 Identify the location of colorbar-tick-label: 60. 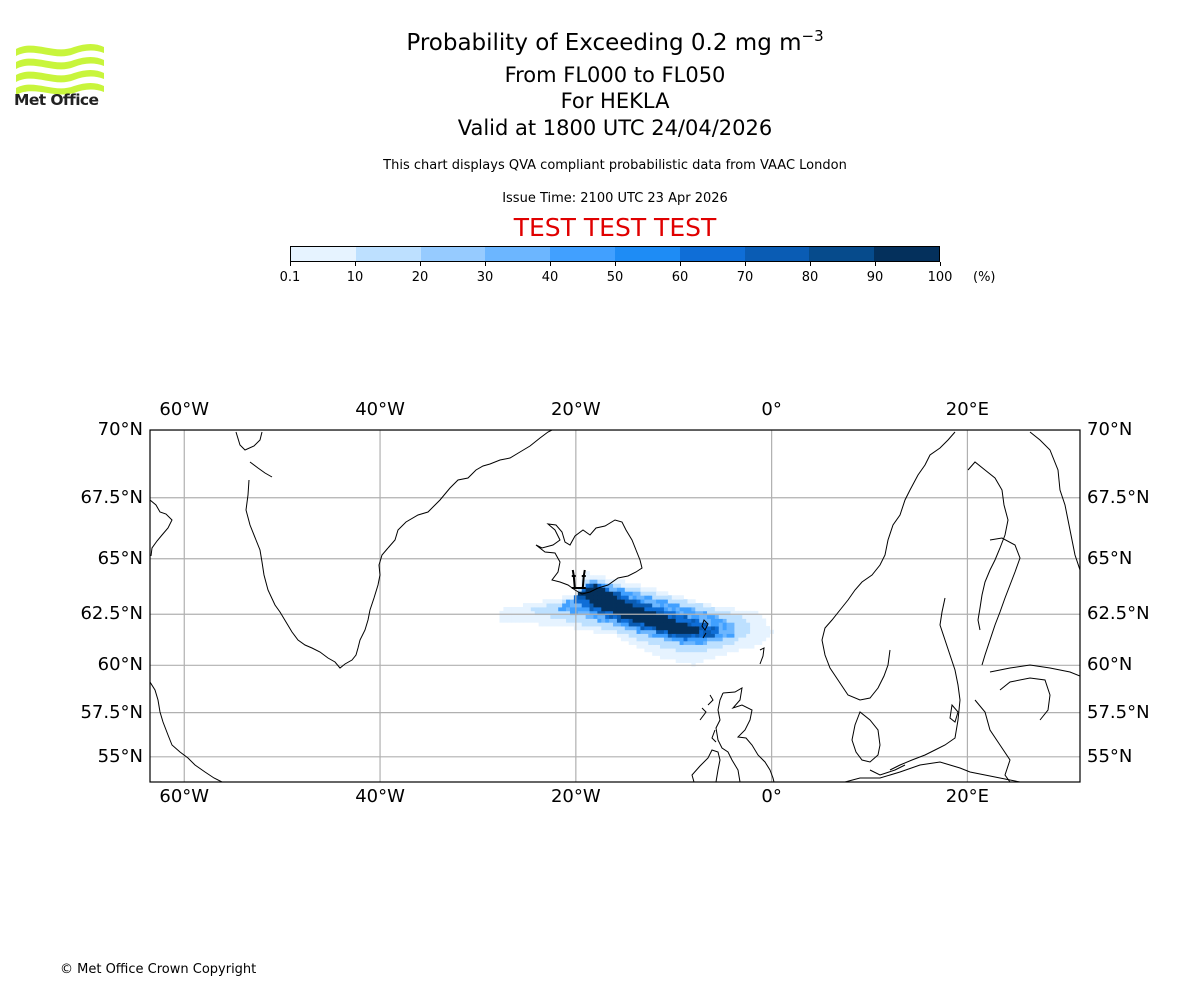
(680, 277).